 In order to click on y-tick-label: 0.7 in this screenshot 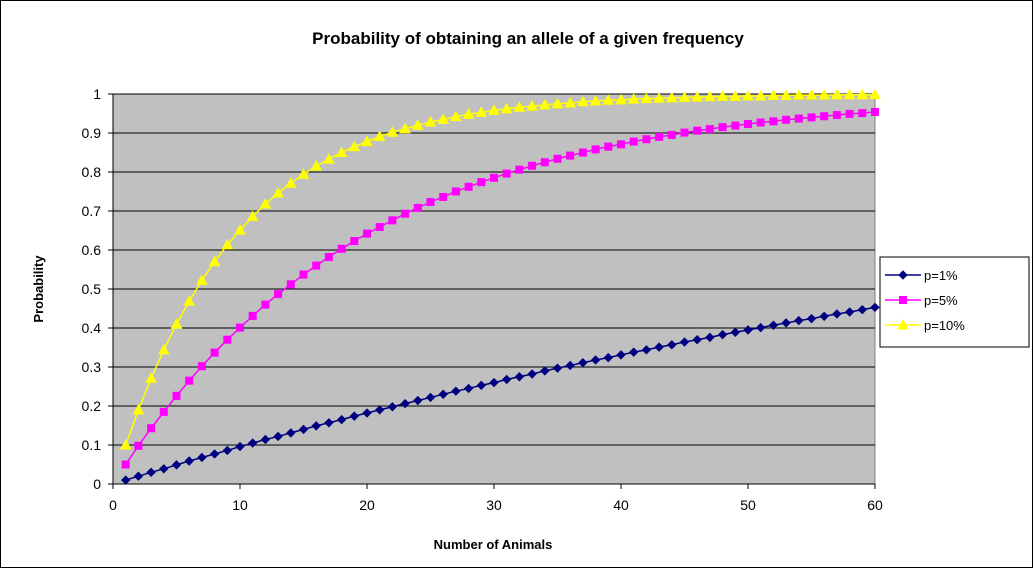, I will do `click(92, 211)`.